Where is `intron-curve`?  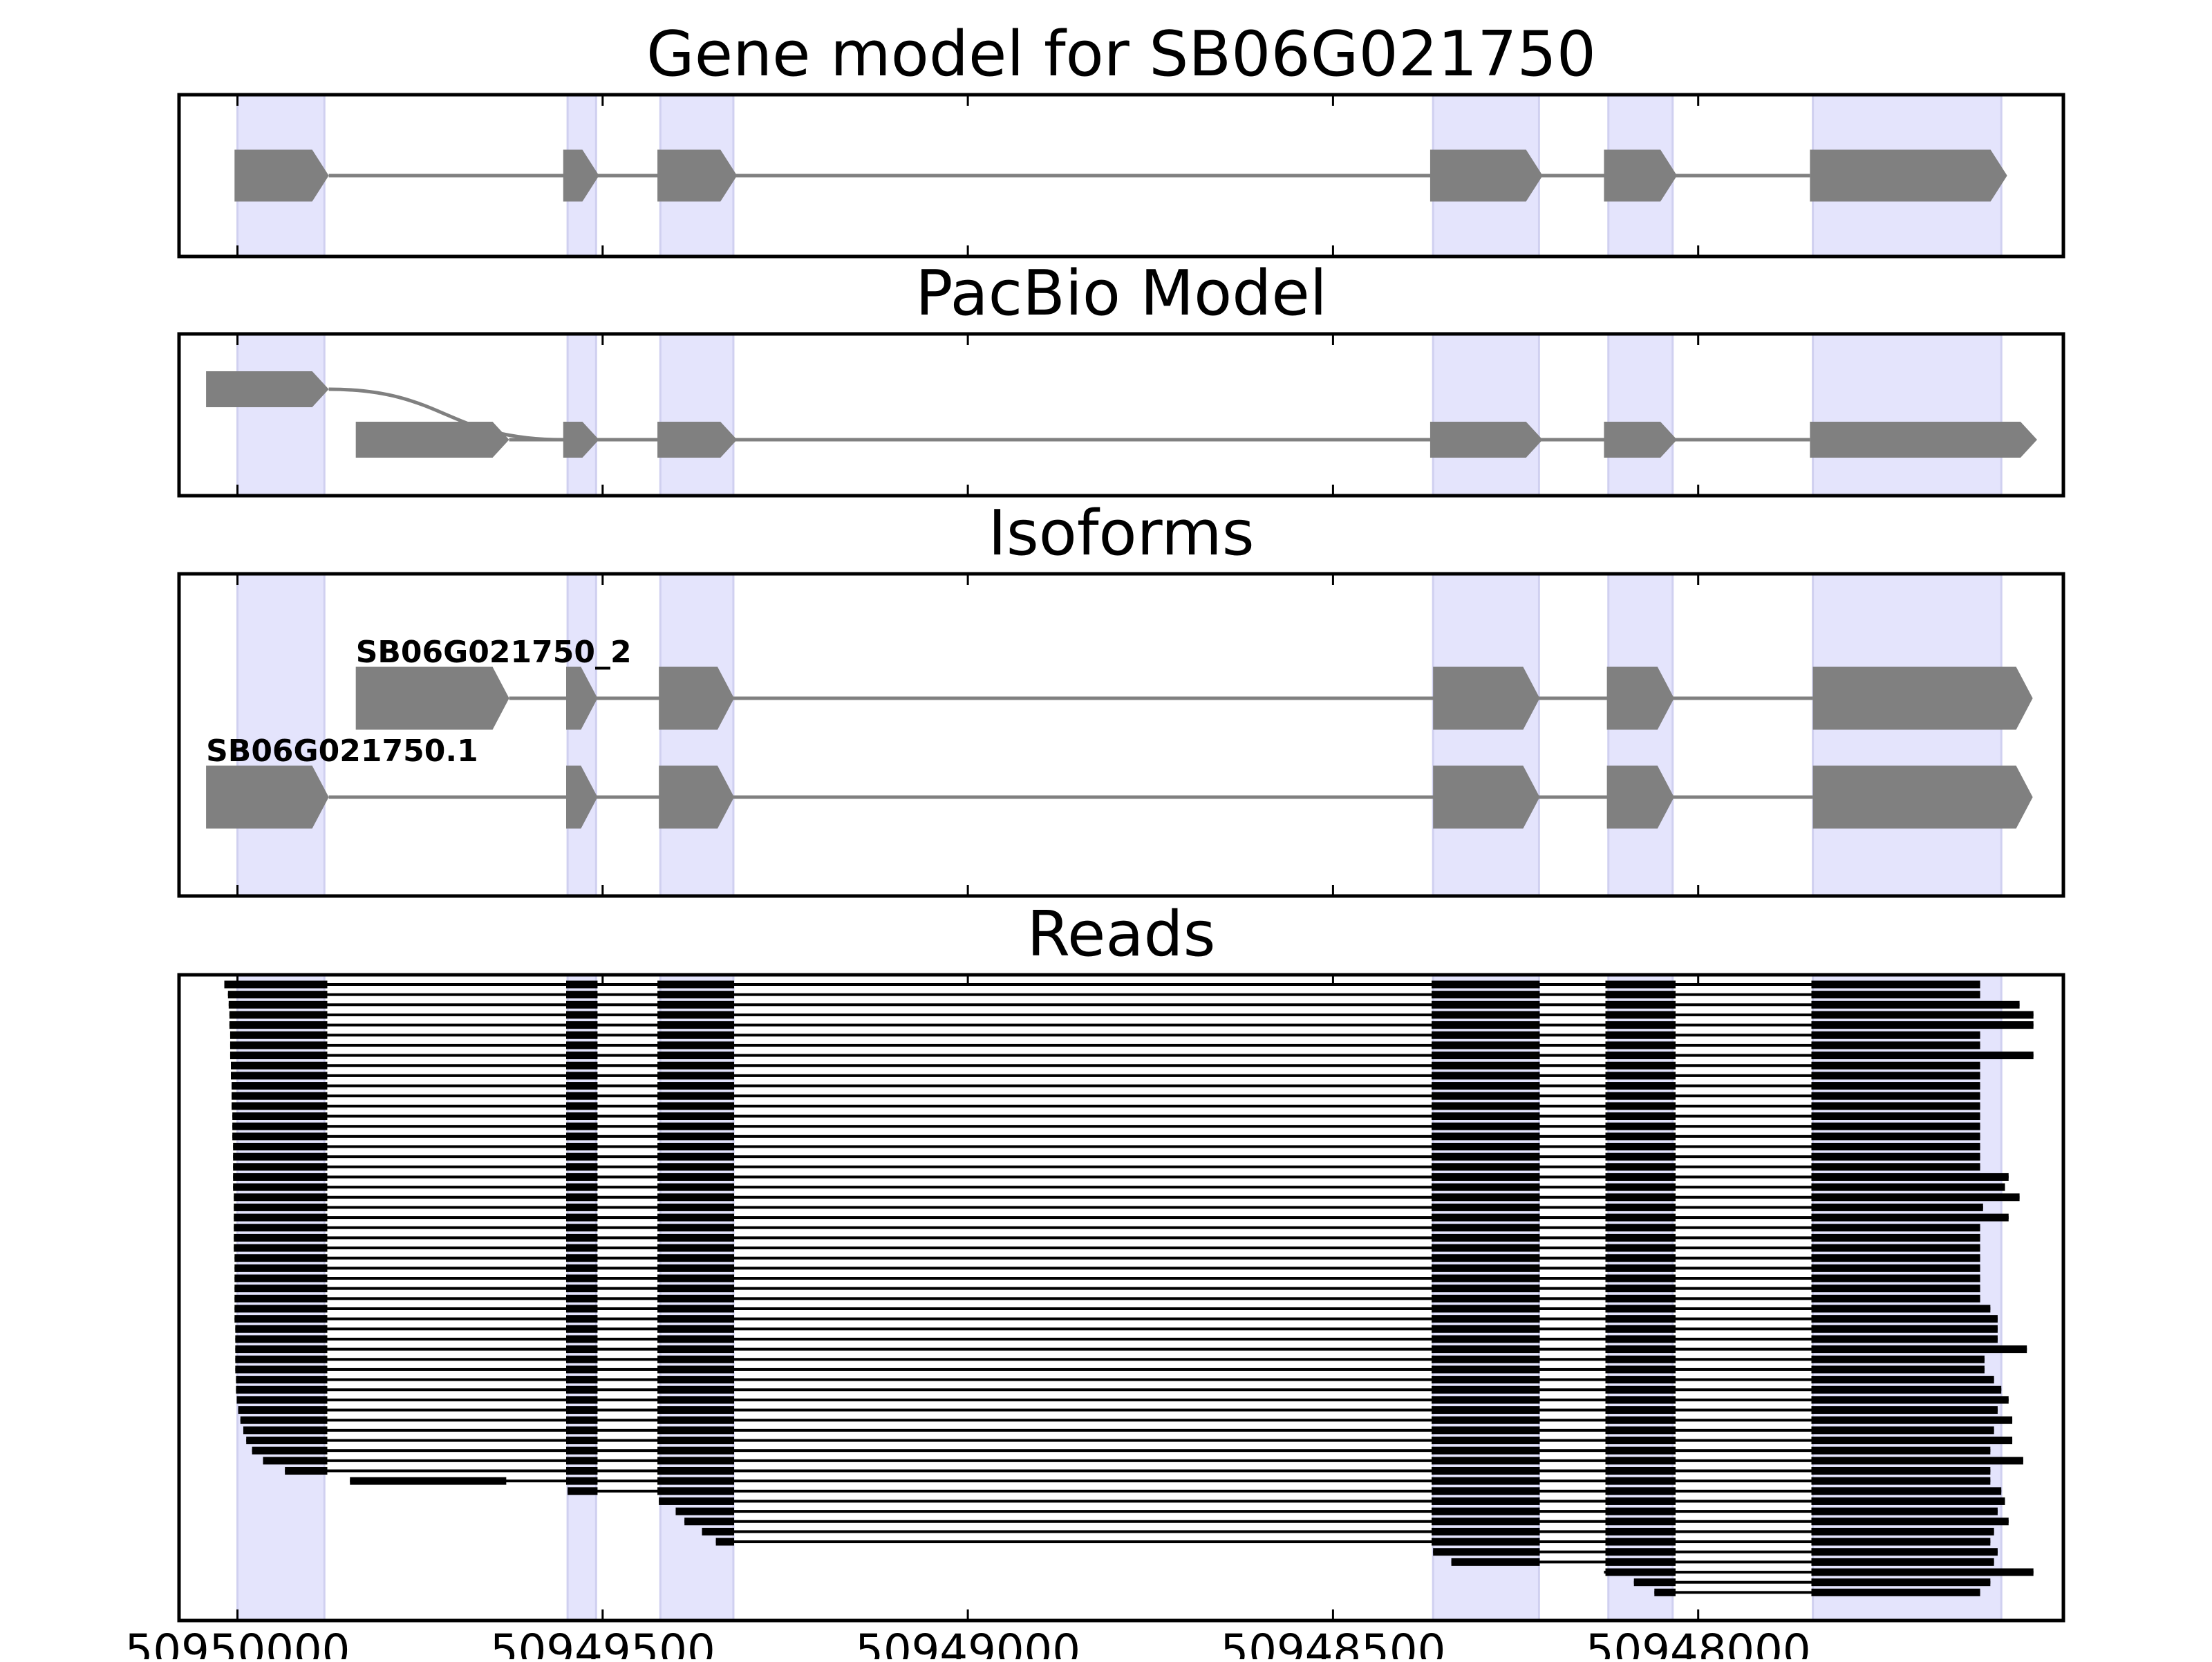 intron-curve is located at coordinates (446, 415).